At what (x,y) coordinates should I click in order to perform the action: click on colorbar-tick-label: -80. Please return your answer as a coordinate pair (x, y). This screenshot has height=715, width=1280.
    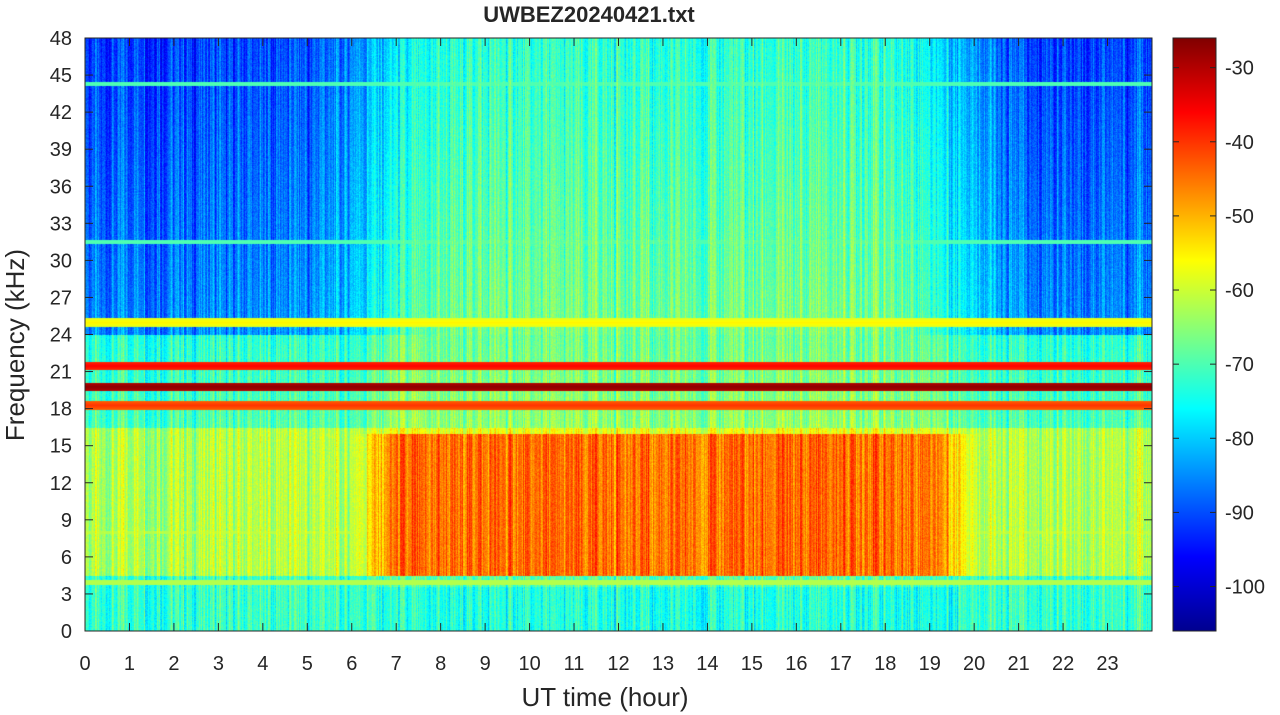
    Looking at the image, I should click on (1239, 439).